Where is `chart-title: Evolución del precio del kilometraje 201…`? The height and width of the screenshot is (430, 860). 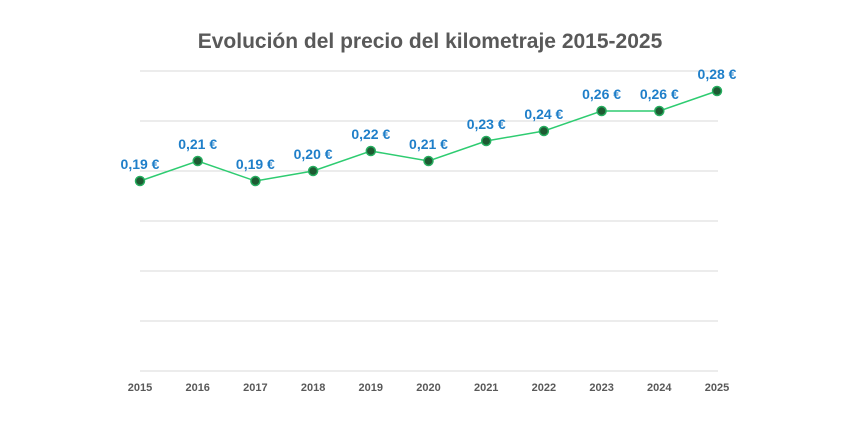 chart-title: Evolución del precio del kilometraje 201… is located at coordinates (430, 41).